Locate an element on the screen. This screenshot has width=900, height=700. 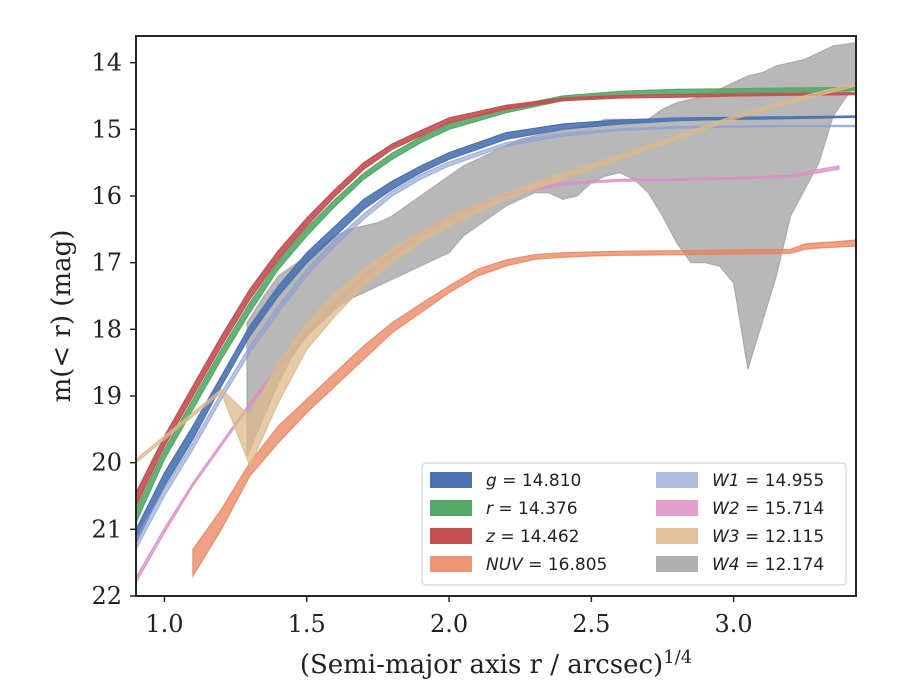
legend-label-z: z = 14.462 is located at coordinates (532, 537).